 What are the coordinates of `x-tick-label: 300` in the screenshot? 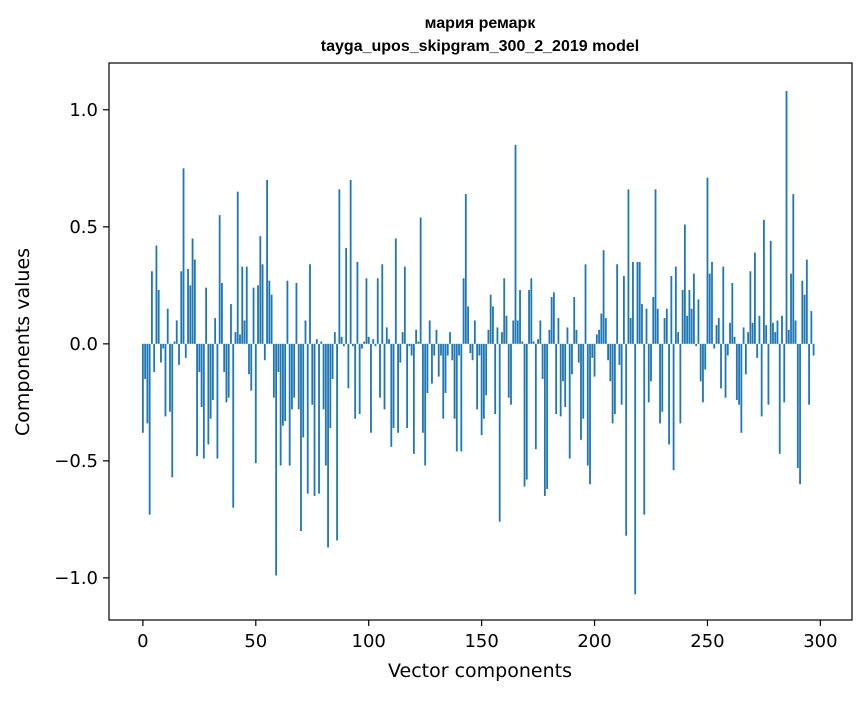 It's located at (820, 641).